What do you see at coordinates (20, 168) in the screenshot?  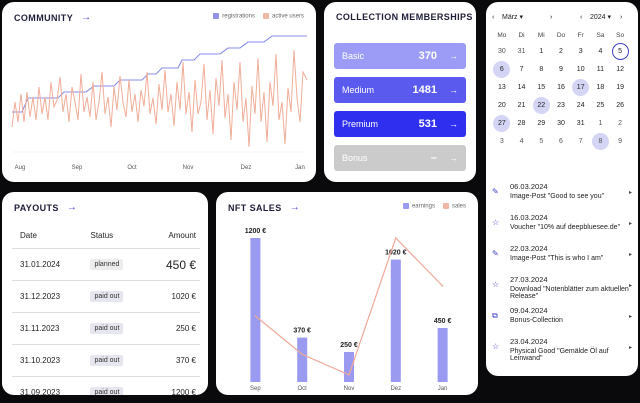 I see `x-tick-aug: Aug` at bounding box center [20, 168].